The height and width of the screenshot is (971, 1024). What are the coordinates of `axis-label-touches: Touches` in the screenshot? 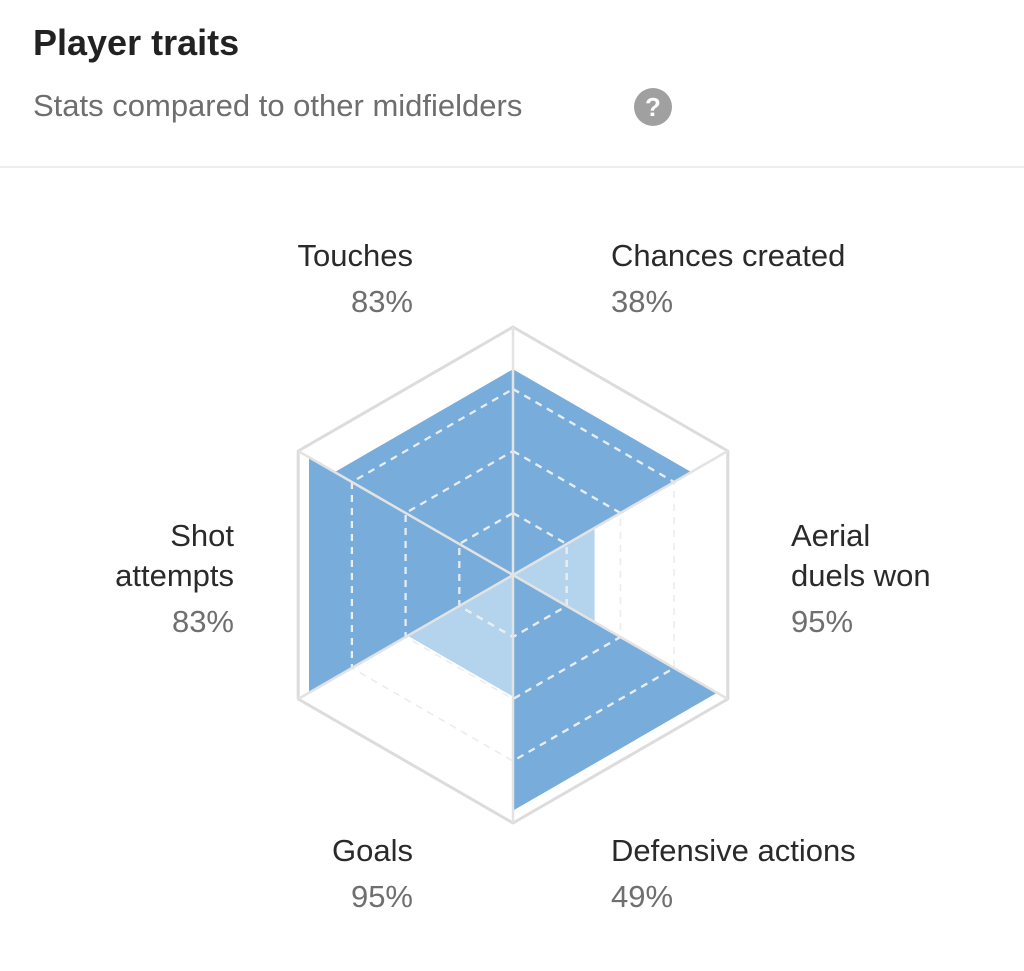 It's located at (355, 255).